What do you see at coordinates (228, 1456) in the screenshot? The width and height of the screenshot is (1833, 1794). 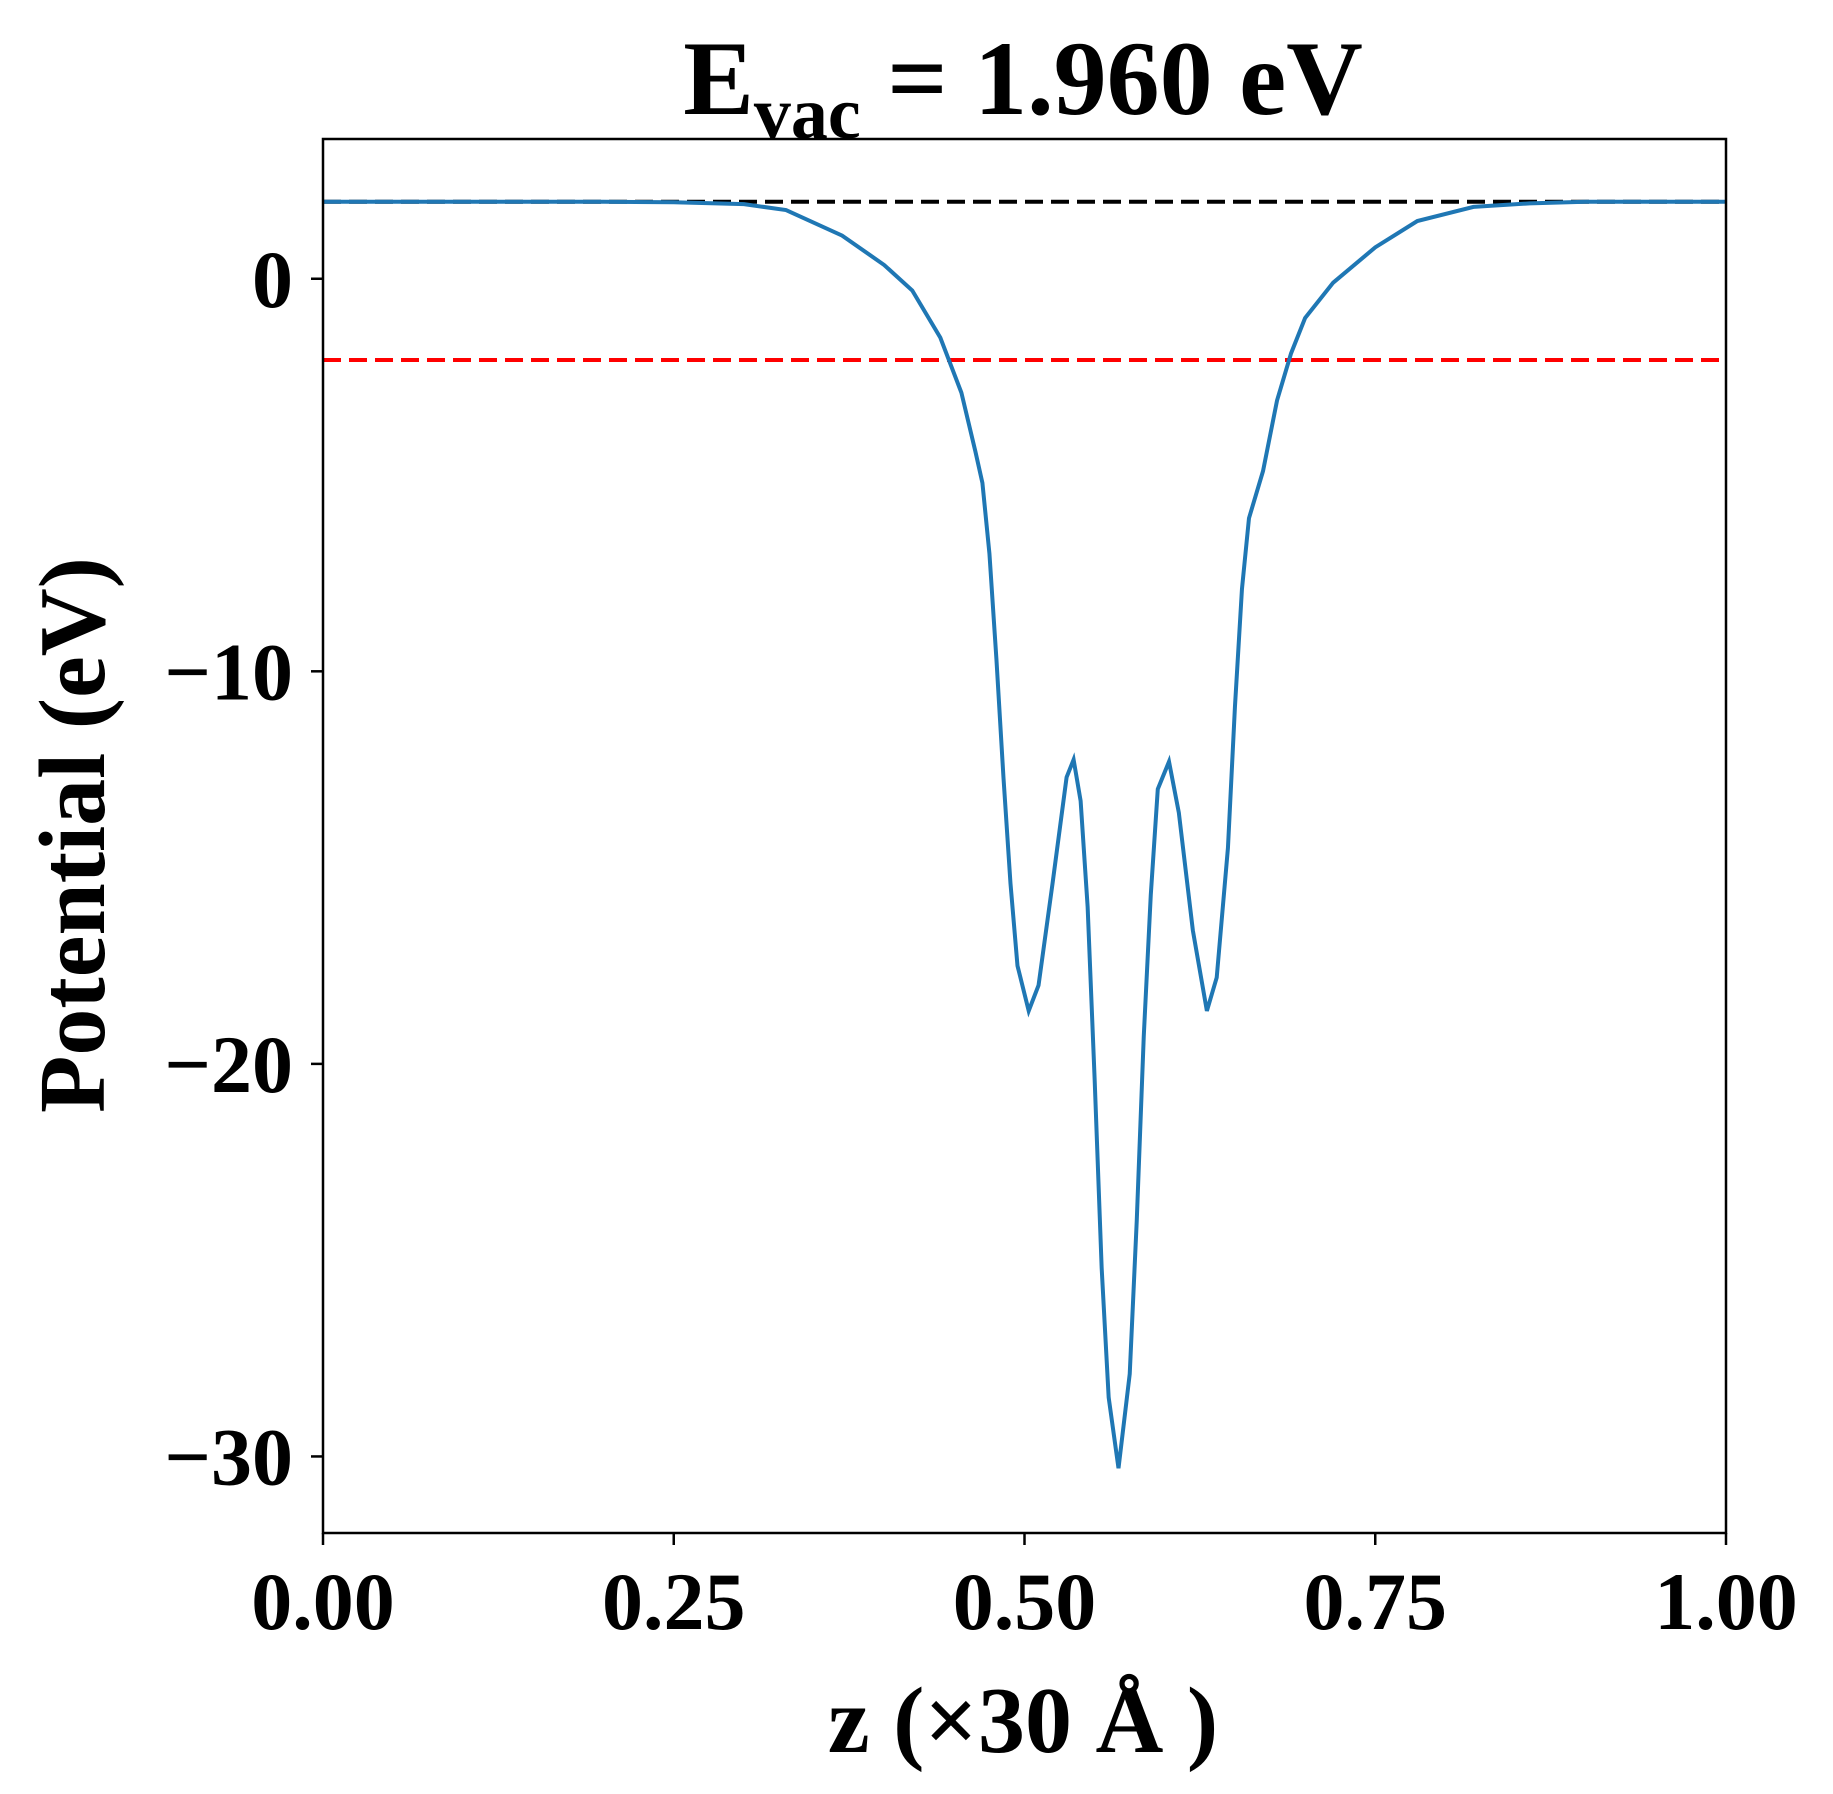 I see `y-tick-label: −30` at bounding box center [228, 1456].